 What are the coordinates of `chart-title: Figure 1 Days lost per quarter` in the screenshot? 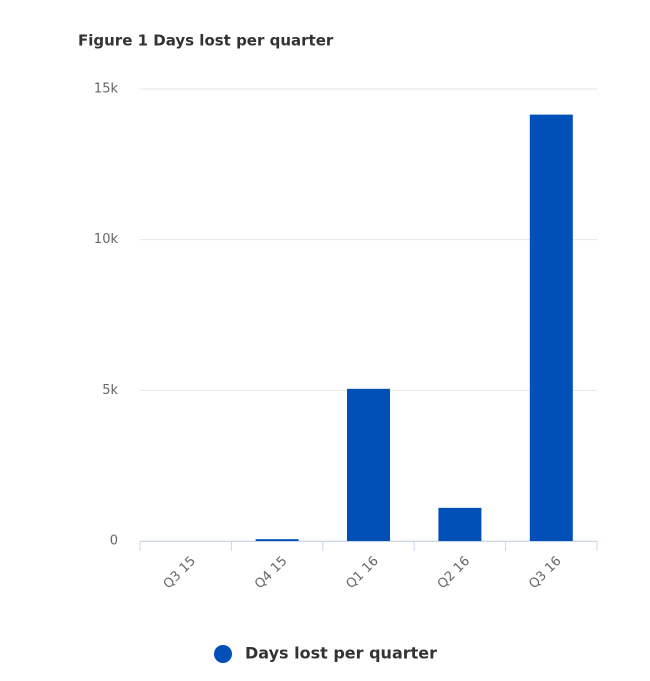 It's located at (206, 41).